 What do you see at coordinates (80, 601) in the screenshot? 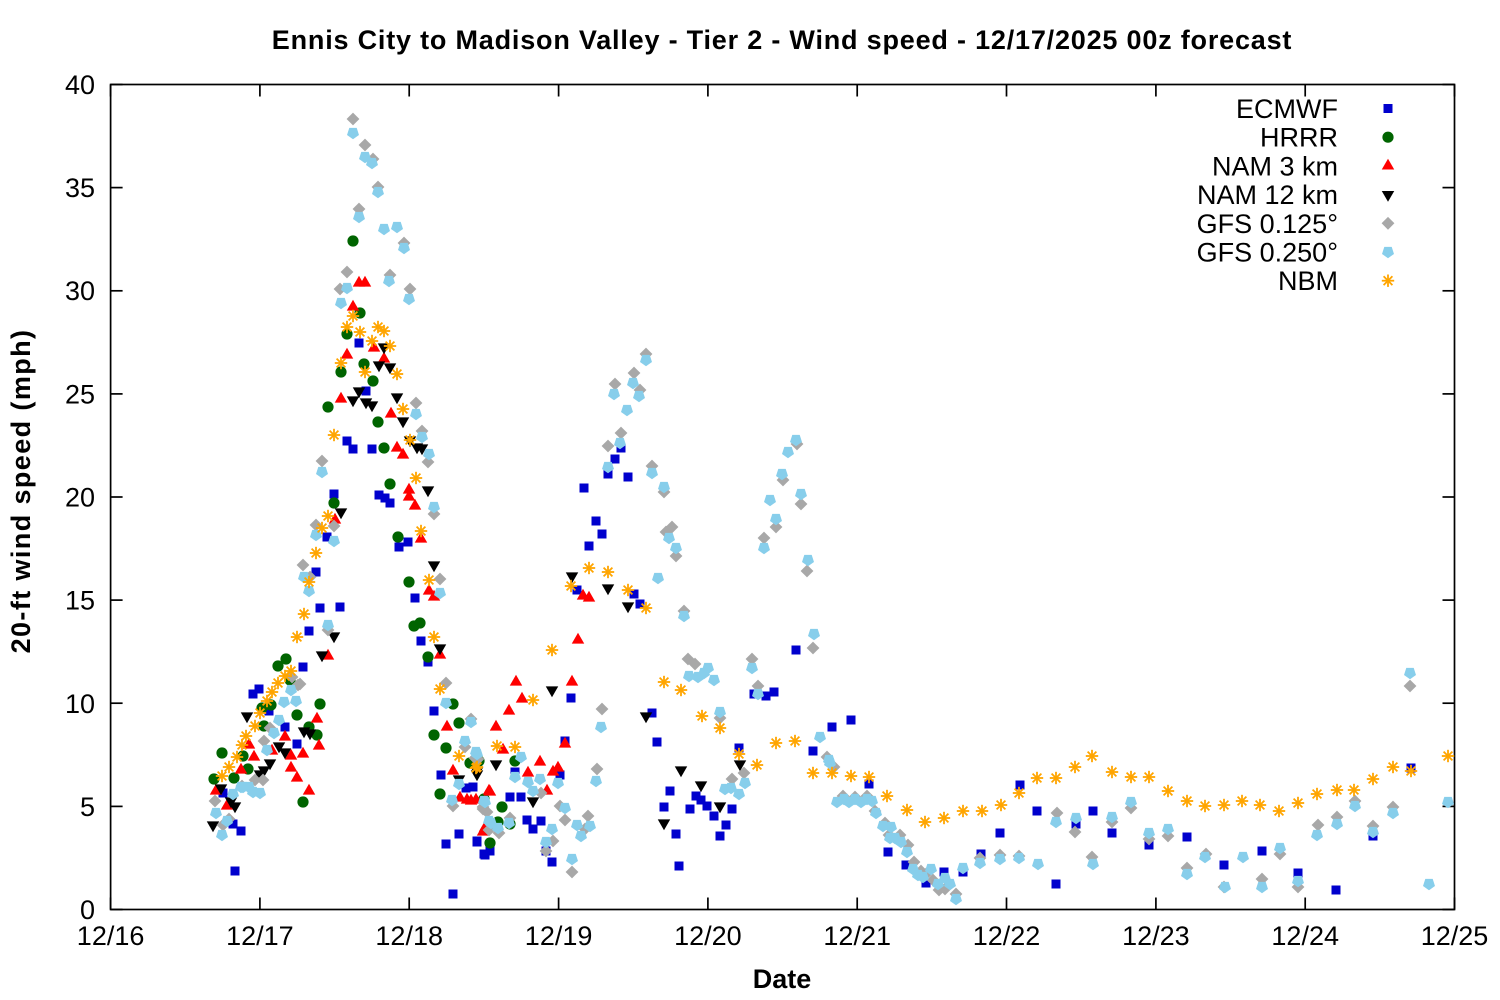
I see `svg-text: 15` at bounding box center [80, 601].